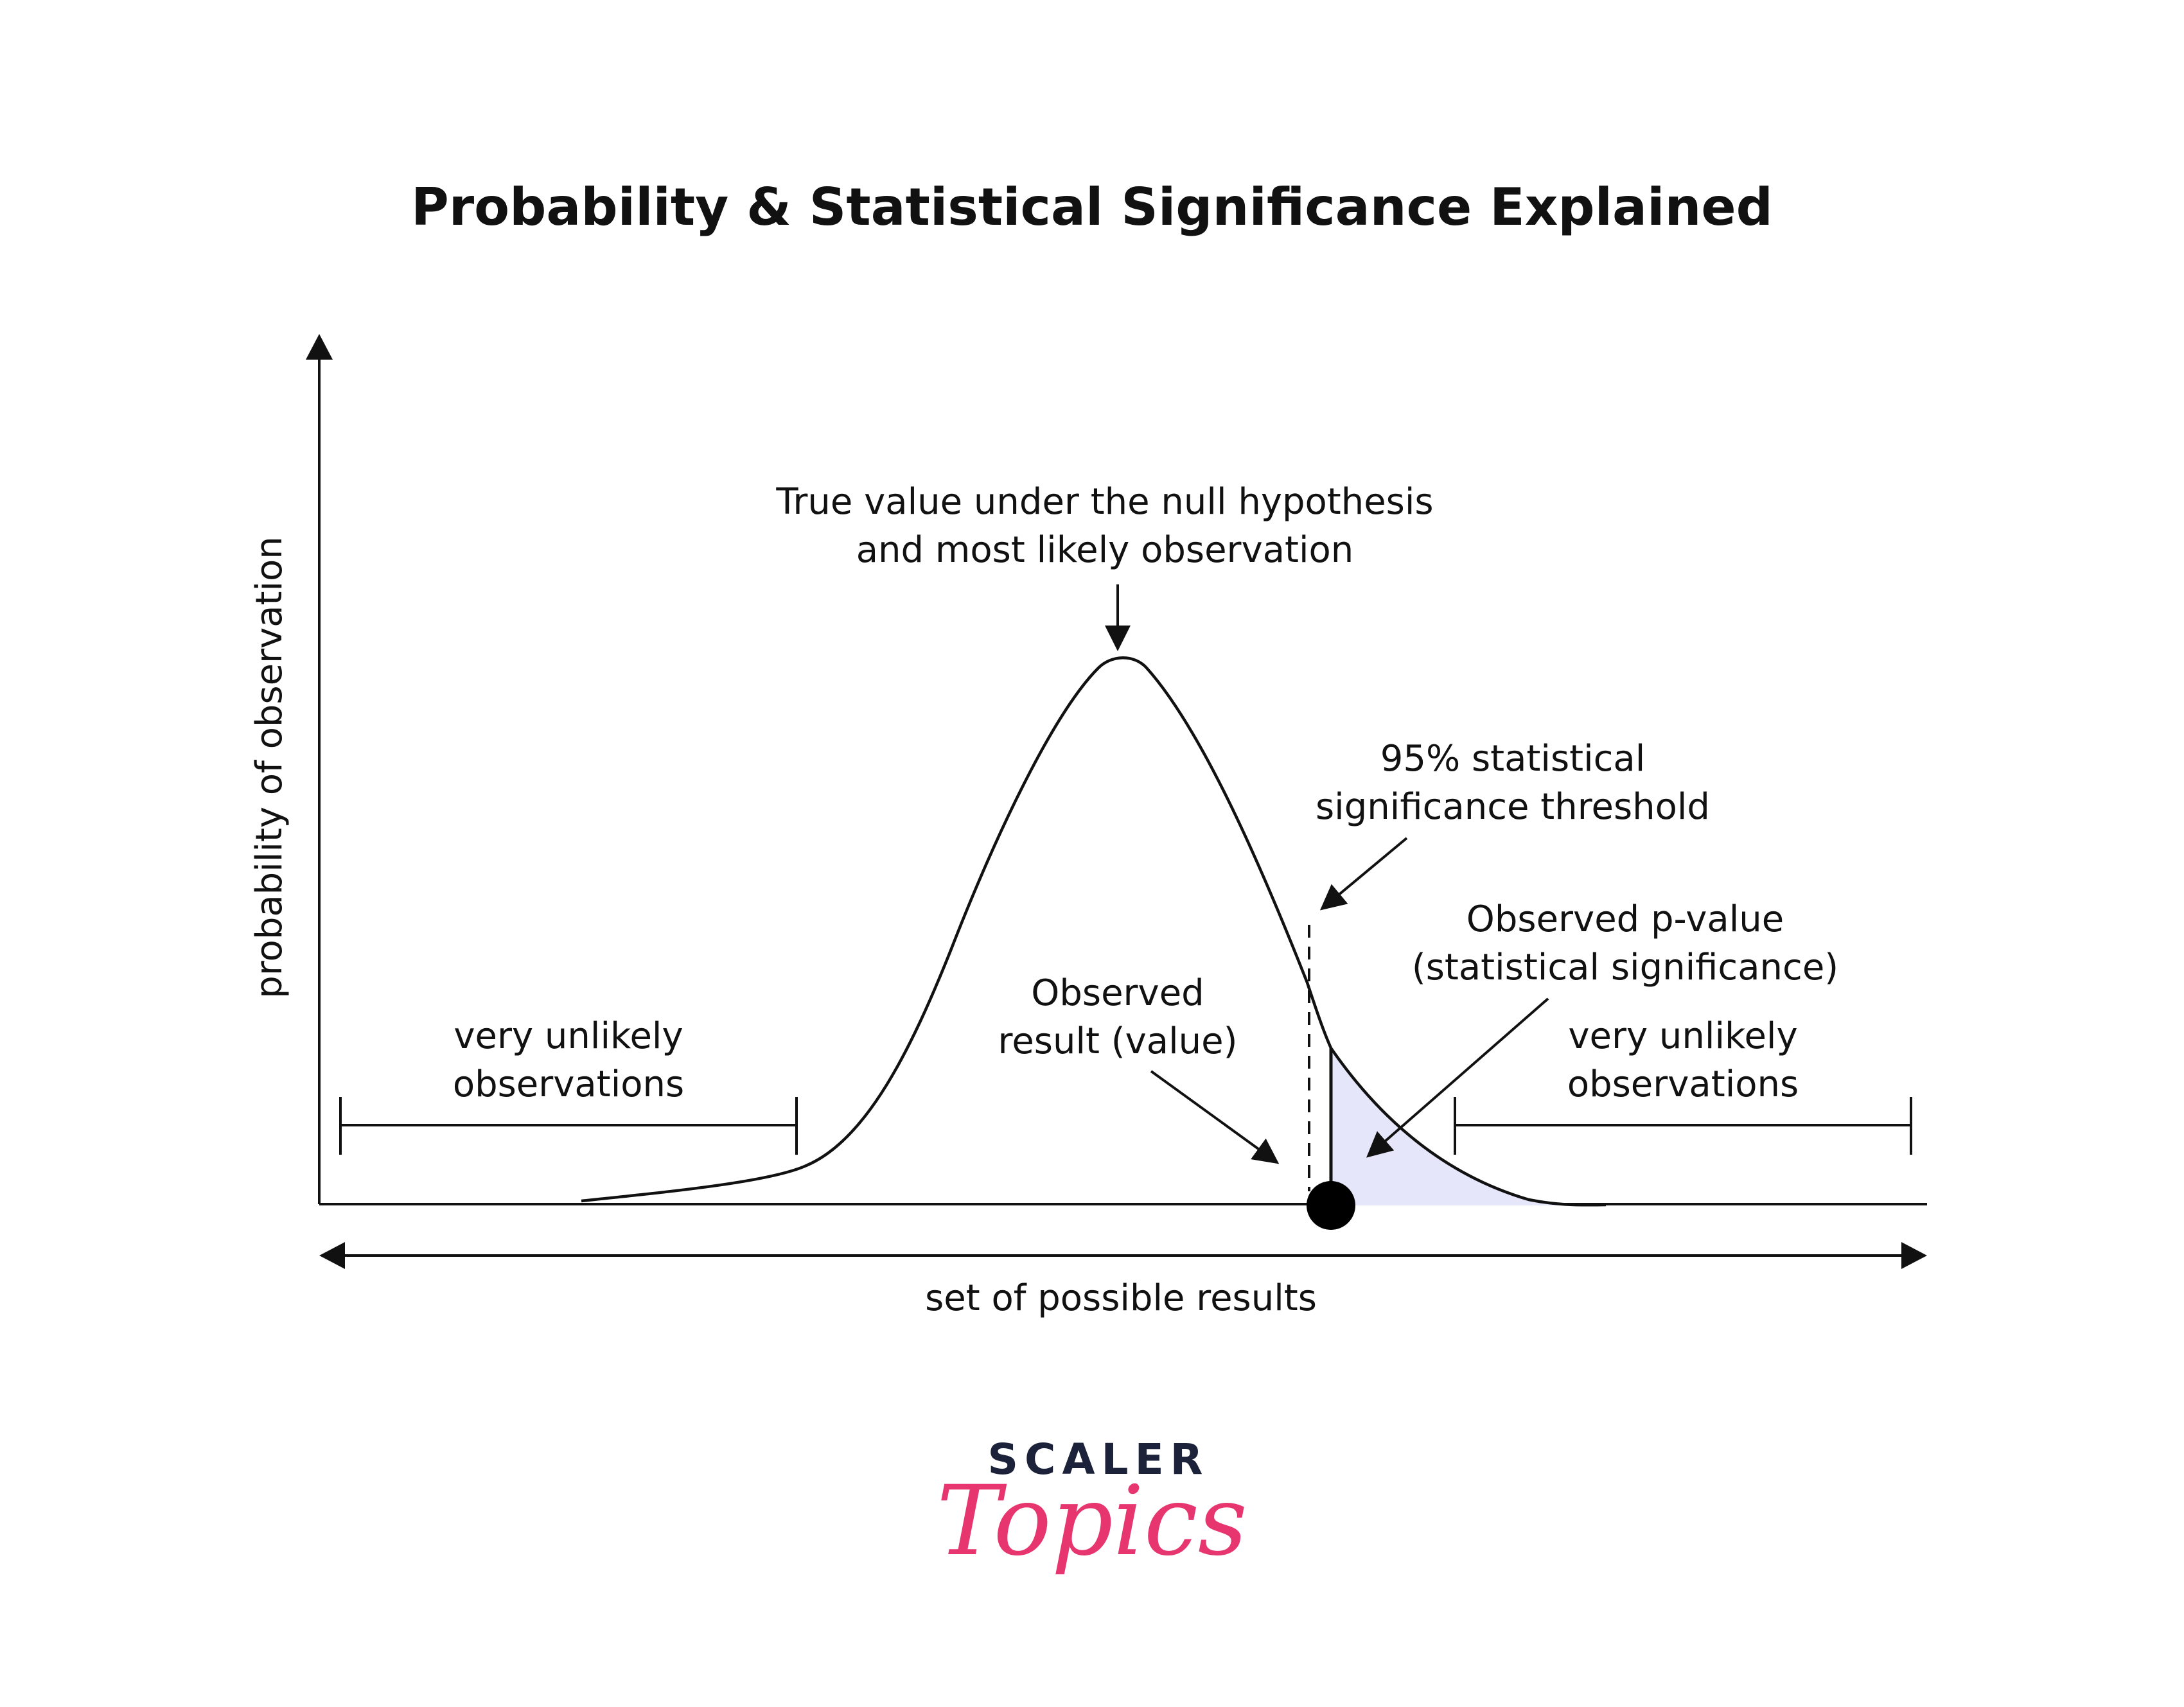  What do you see at coordinates (1104, 502) in the screenshot?
I see `peak-annotation-line1: True value under the null hypothesis` at bounding box center [1104, 502].